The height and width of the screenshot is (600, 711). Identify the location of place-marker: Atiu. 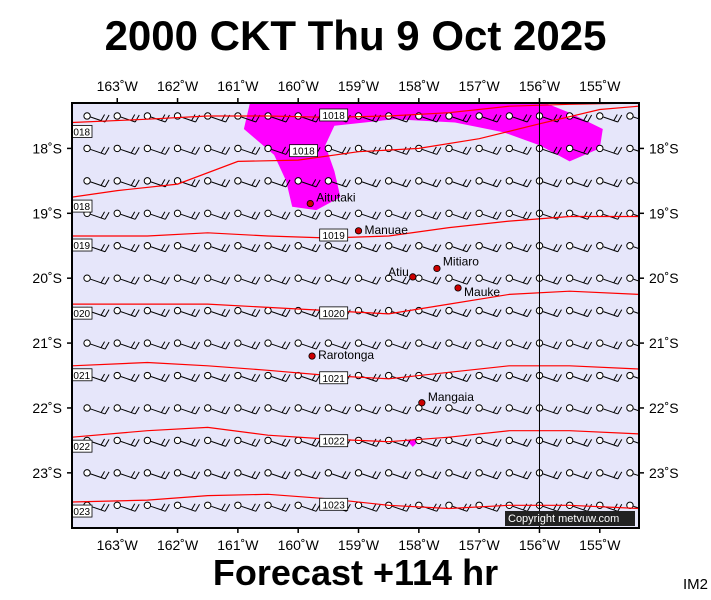
(402, 273).